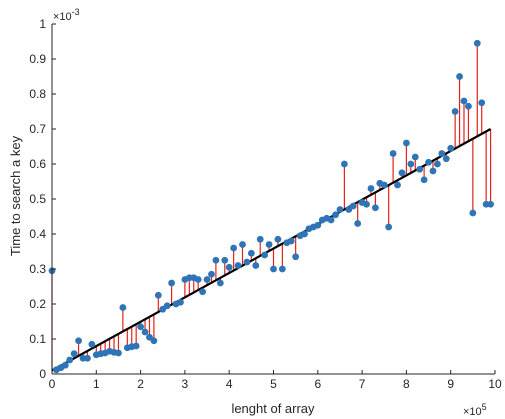  What do you see at coordinates (450, 384) in the screenshot?
I see `x-tick-label: 9` at bounding box center [450, 384].